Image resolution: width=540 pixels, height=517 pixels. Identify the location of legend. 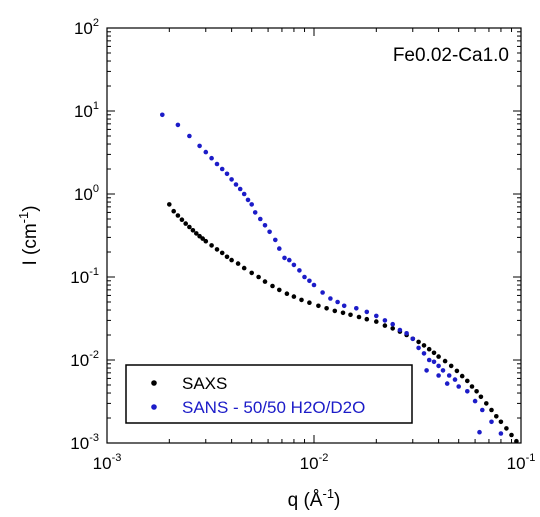
(269, 394).